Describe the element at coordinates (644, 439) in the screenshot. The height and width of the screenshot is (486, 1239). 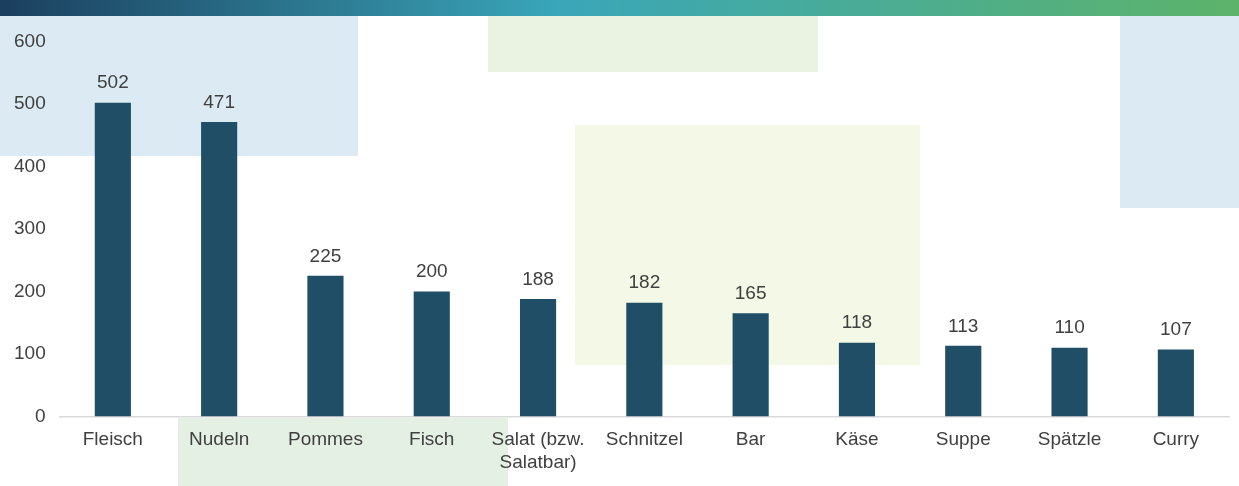
I see `x-tick-label: Schnitzel` at that location.